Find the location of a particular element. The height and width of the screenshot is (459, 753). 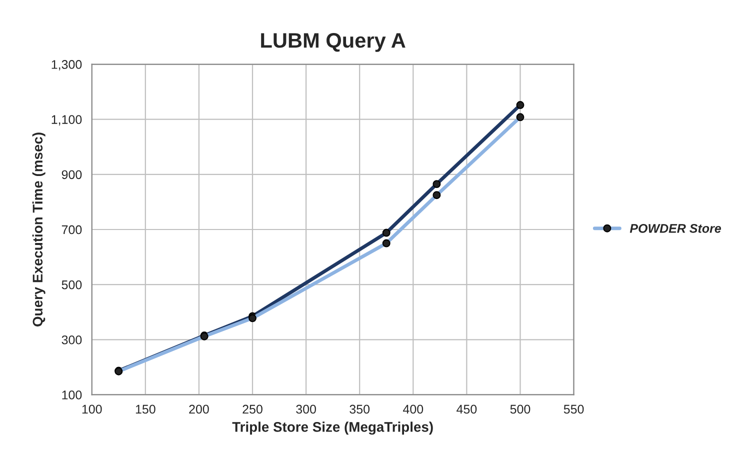

x-axis-title: Triple Store Size (MegaTriples) is located at coordinates (332, 428).